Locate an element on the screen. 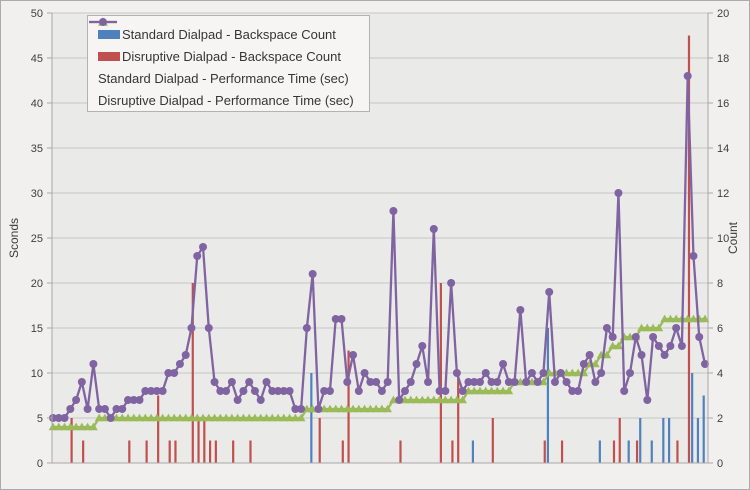  right-axis-tick-label: 12 is located at coordinates (723, 194).